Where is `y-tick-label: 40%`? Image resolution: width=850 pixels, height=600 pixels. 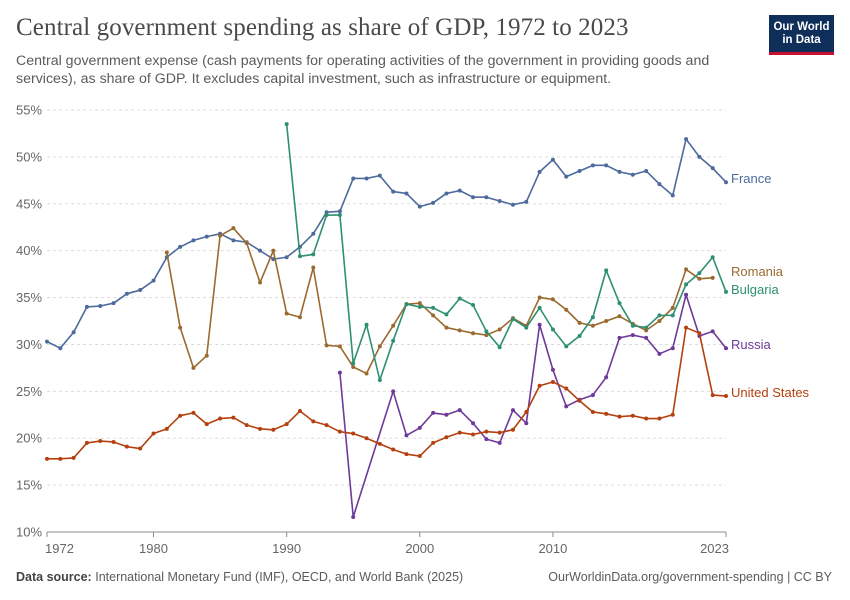
y-tick-label: 40% is located at coordinates (29, 250).